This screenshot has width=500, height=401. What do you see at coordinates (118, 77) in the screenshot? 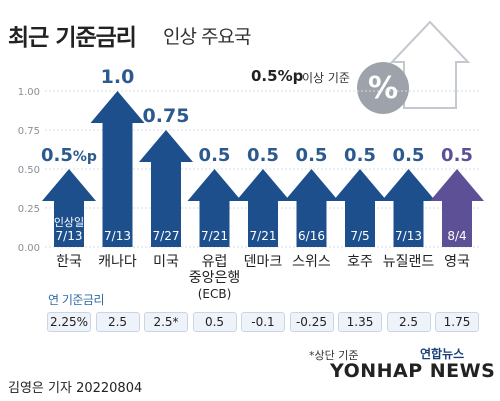
I see `value-label: 1.0` at bounding box center [118, 77].